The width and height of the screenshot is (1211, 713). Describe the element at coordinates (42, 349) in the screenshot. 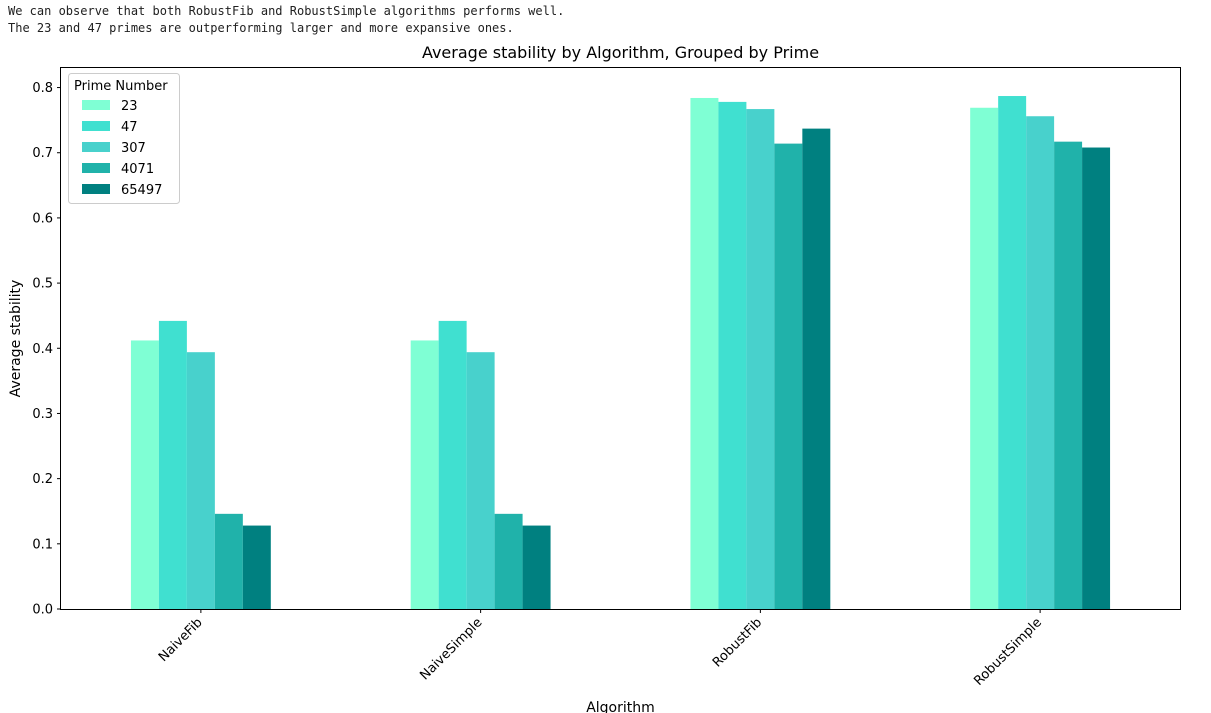

I see `y-tick-label: 0.4` at that location.